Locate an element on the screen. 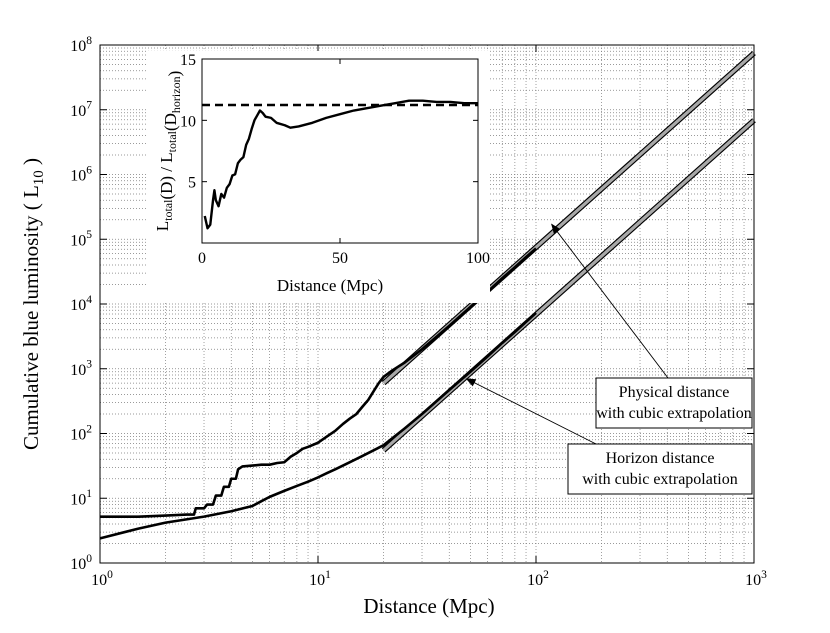 The height and width of the screenshot is (633, 830). x-tick-label: 10³ is located at coordinates (756, 579).